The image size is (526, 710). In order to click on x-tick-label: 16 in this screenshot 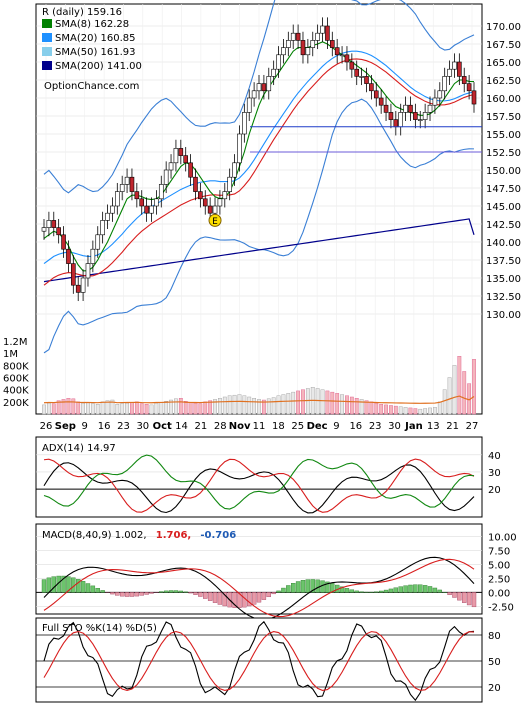, I will do `click(355, 426)`.